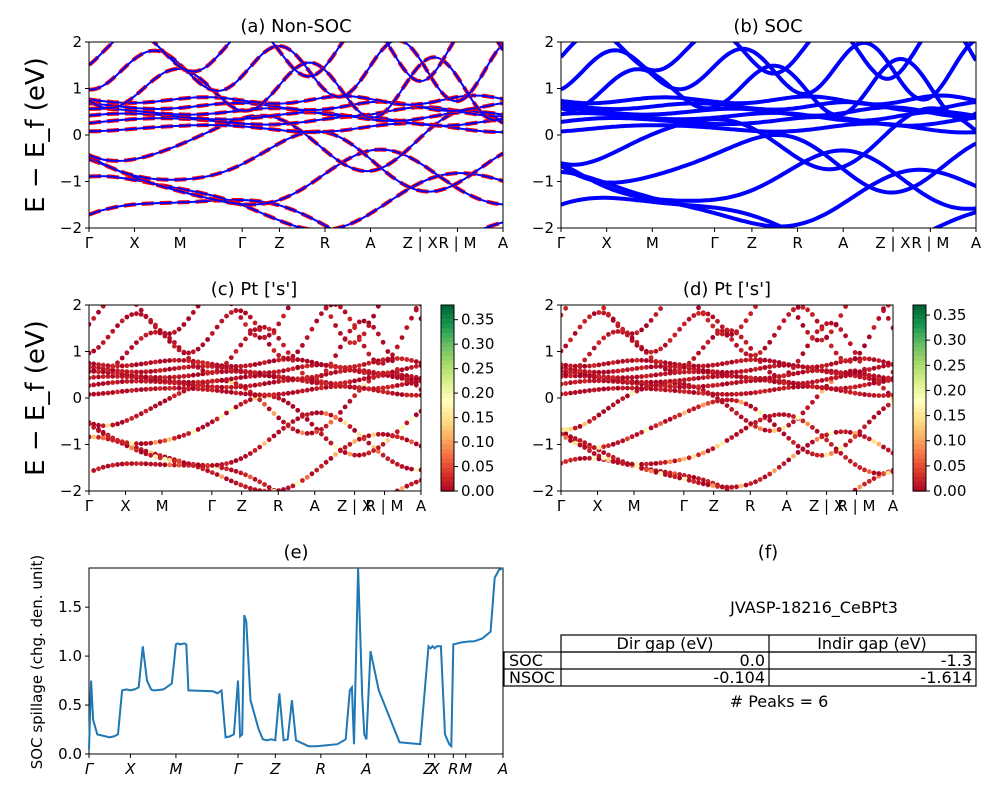 The height and width of the screenshot is (804, 1000). I want to click on plot-area, so click(296, 135).